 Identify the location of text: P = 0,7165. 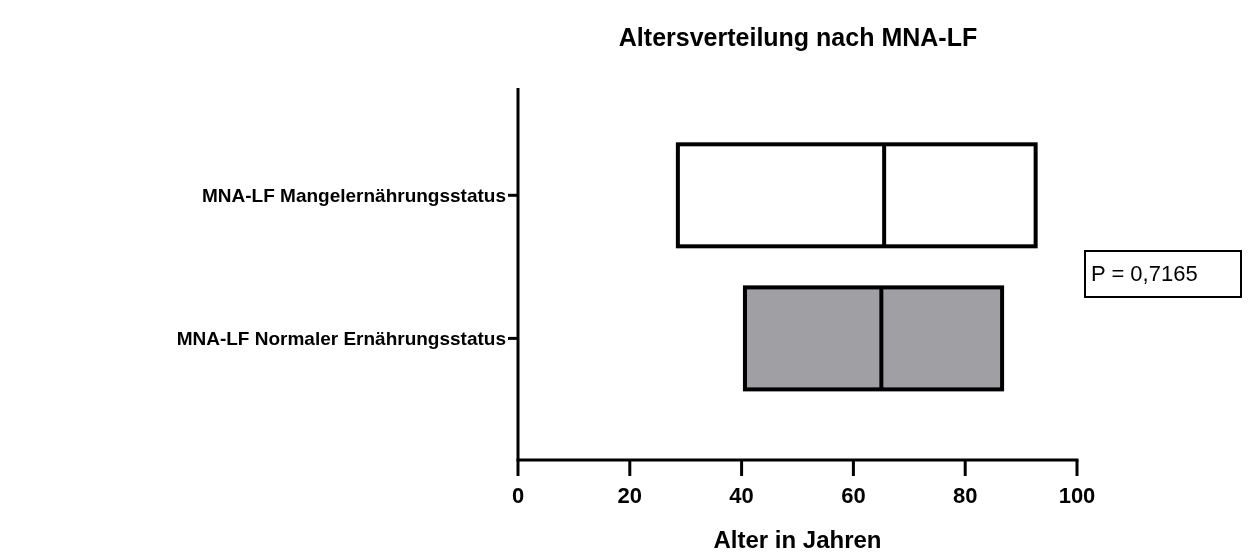
(1144, 273).